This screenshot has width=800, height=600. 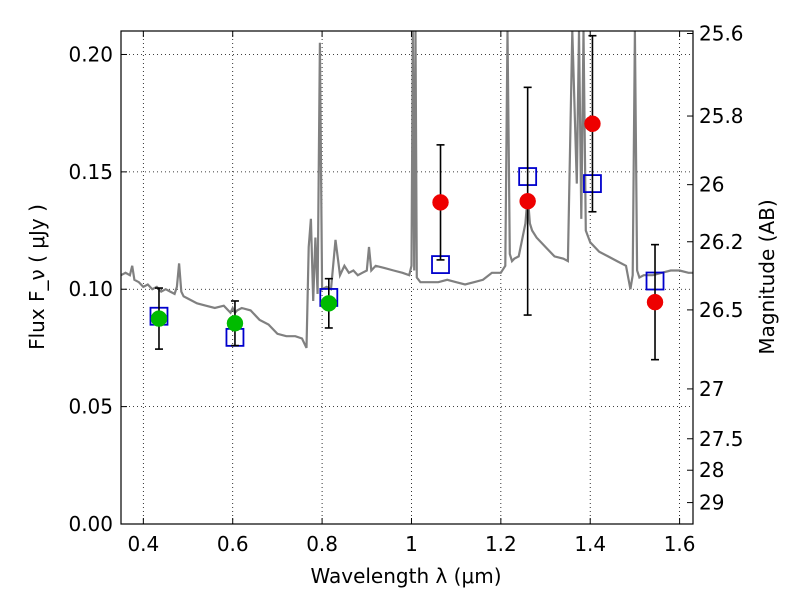 What do you see at coordinates (590, 544) in the screenshot?
I see `x-tick-label: 1.4` at bounding box center [590, 544].